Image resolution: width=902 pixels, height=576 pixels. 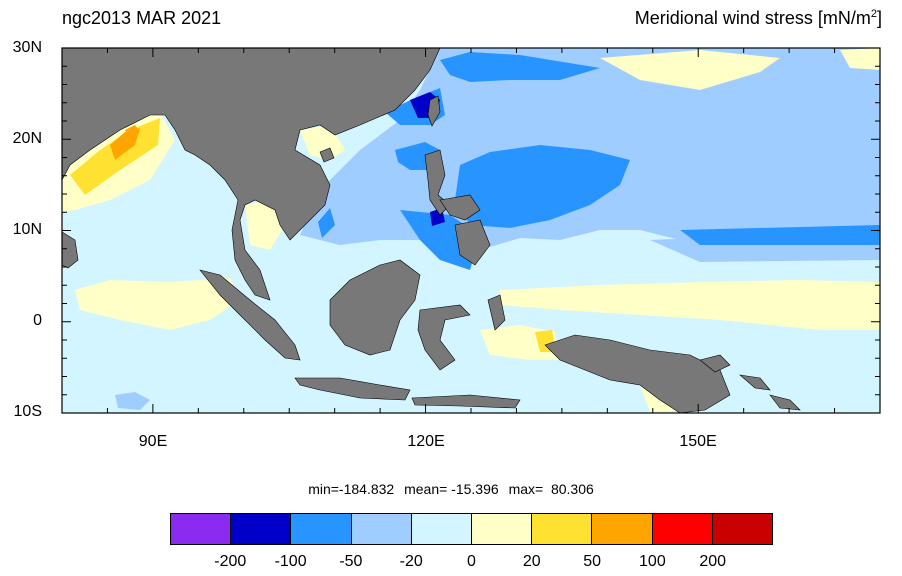 What do you see at coordinates (132, 401) in the screenshot?
I see `band-neg20-south` at bounding box center [132, 401].